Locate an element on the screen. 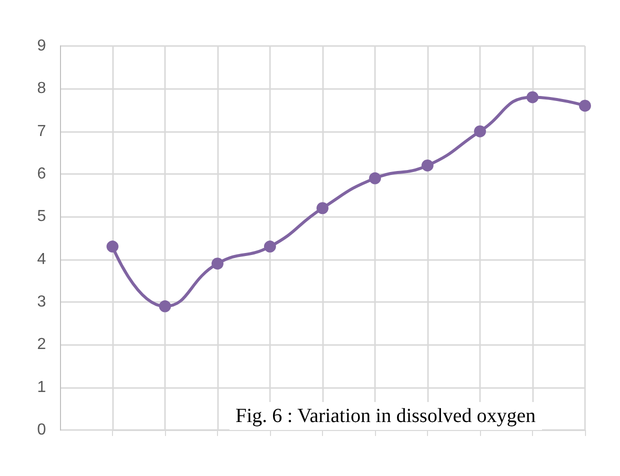  y-tick-label: 9 is located at coordinates (41, 46).